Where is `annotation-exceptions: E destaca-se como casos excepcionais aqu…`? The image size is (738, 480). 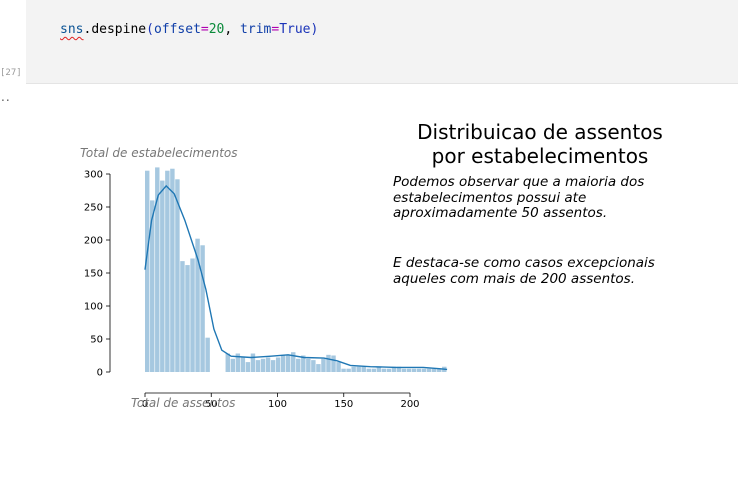
annotation-exceptions: E destaca-se como casos excepcionais aqu… is located at coordinates (524, 271).